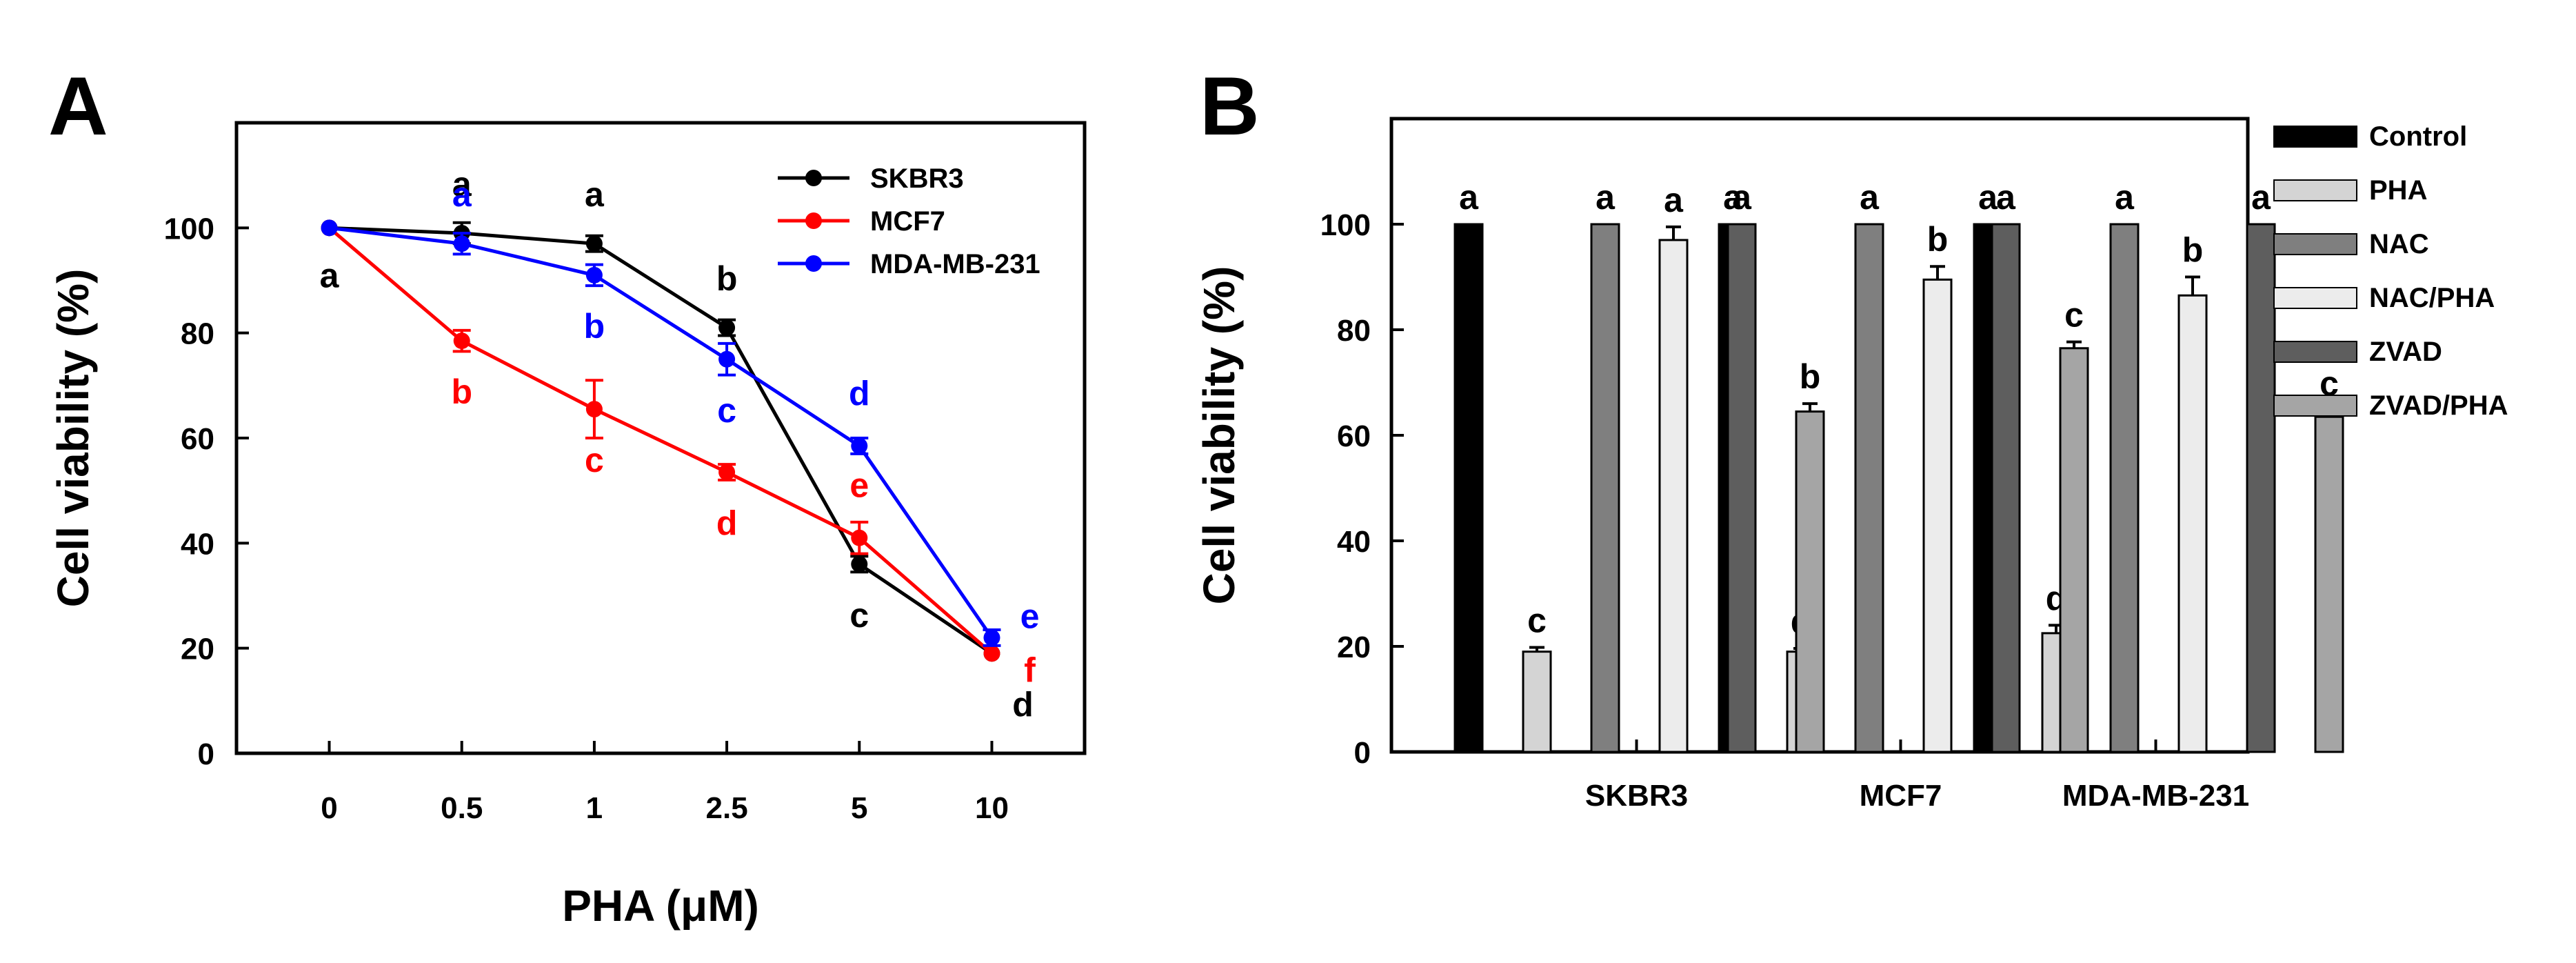 The width and height of the screenshot is (2576, 963). Describe the element at coordinates (2315, 406) in the screenshot. I see `legend-swatch-zvad-pha` at that location.